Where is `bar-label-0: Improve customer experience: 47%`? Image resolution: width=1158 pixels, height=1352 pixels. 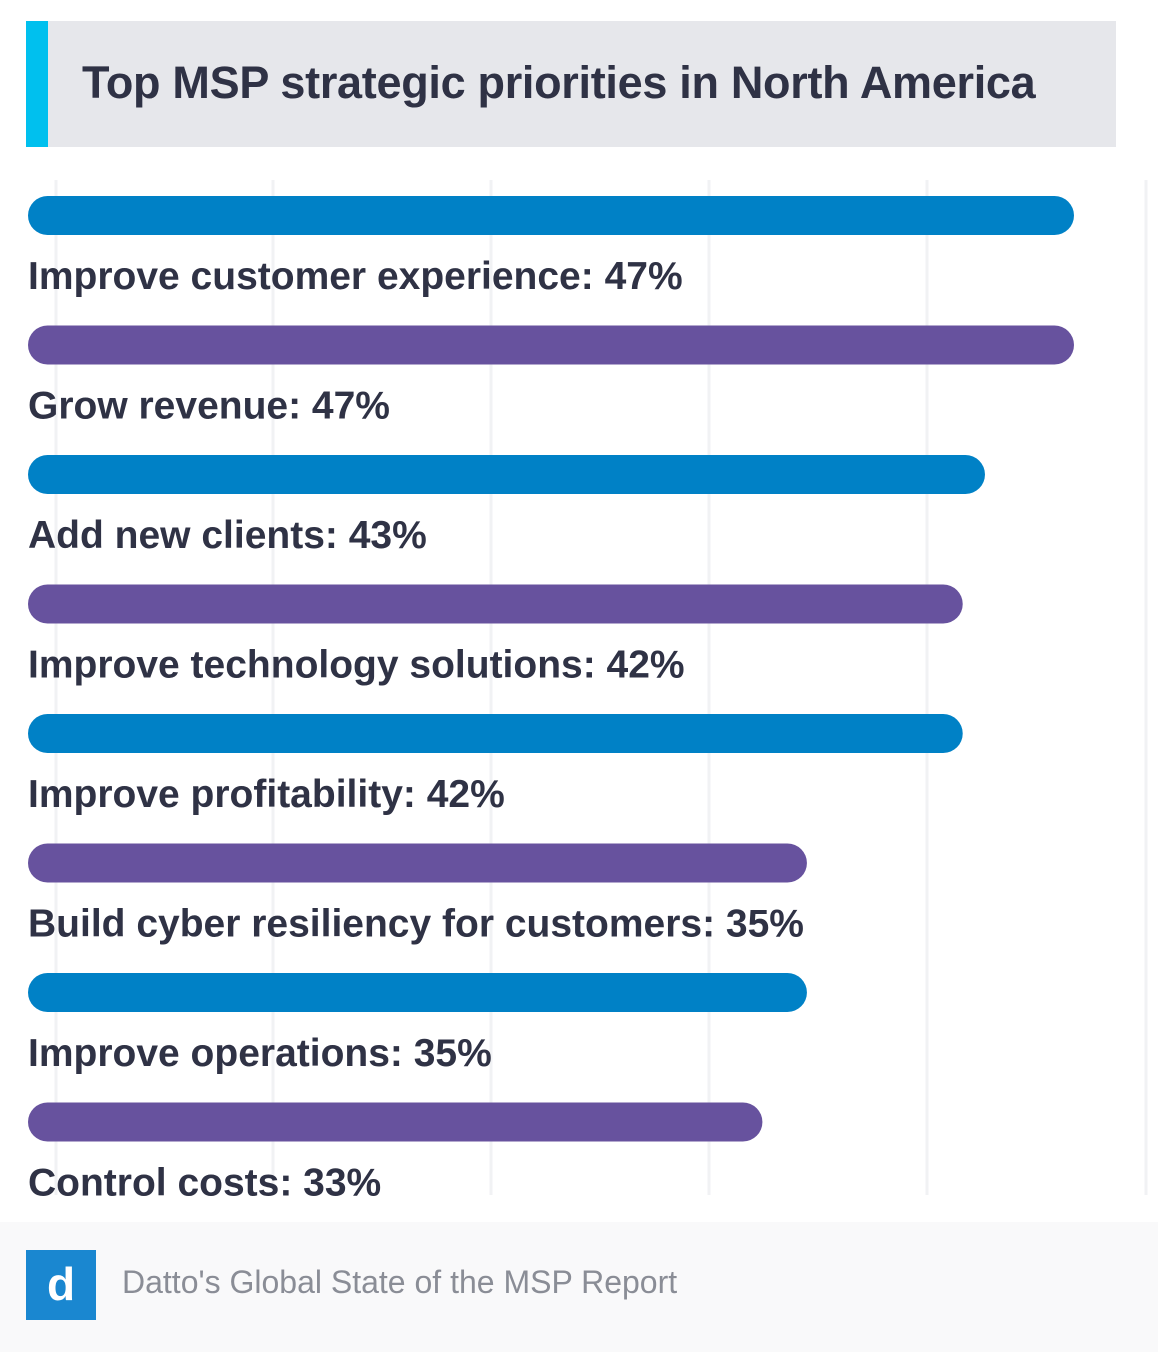 bar-label-0: Improve customer experience: 47% is located at coordinates (355, 276).